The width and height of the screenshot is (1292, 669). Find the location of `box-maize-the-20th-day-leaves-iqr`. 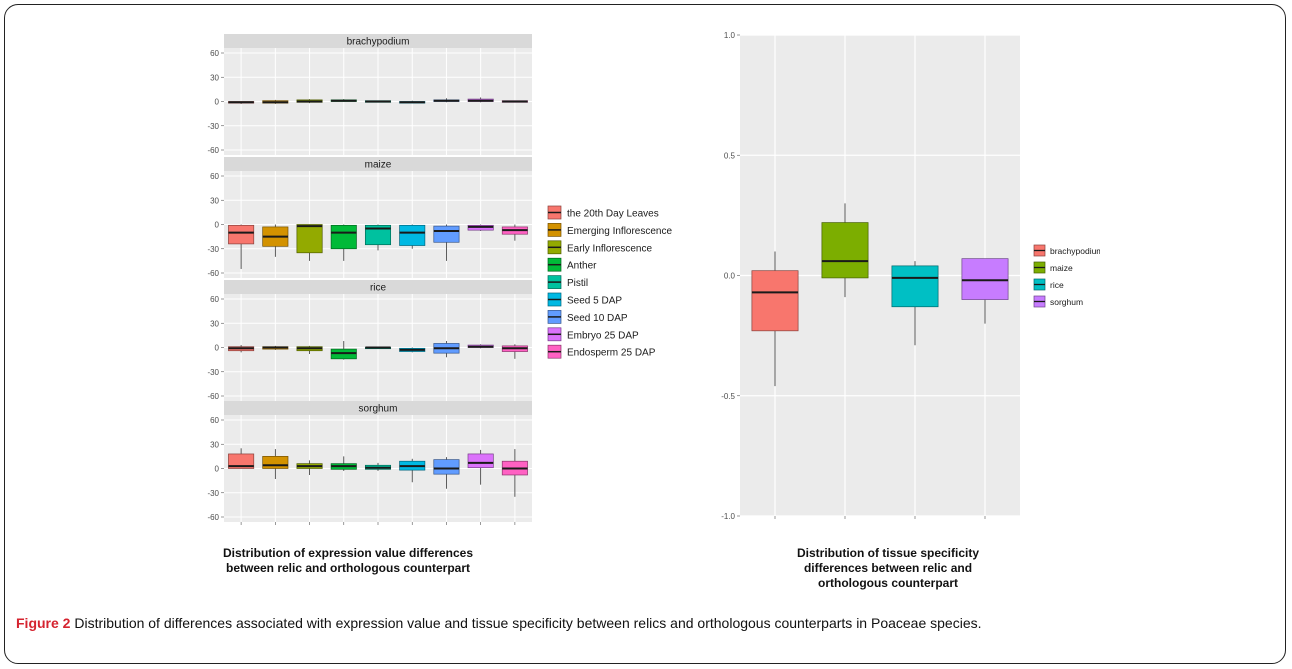

box-maize-the-20th-day-leaves-iqr is located at coordinates (241, 234).